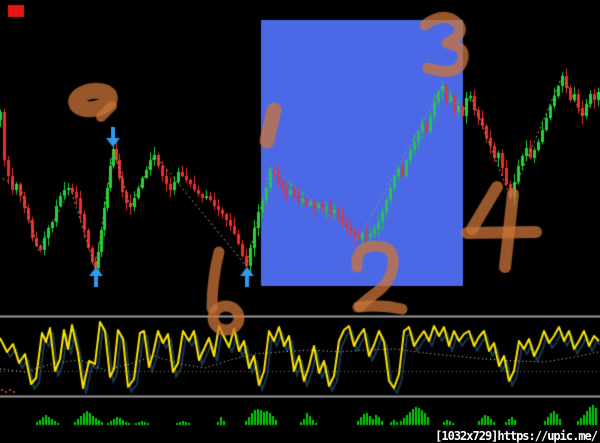  I want to click on annotation-letter-b, so click(227, 291).